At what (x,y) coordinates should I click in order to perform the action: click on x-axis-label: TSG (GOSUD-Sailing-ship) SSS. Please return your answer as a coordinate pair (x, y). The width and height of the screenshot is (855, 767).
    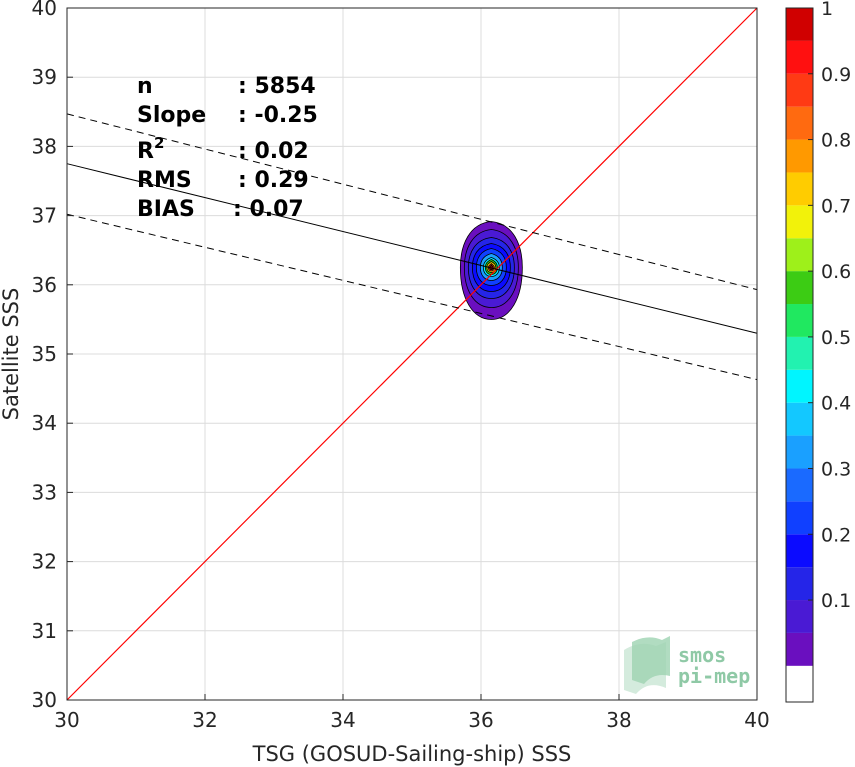
    Looking at the image, I should click on (412, 754).